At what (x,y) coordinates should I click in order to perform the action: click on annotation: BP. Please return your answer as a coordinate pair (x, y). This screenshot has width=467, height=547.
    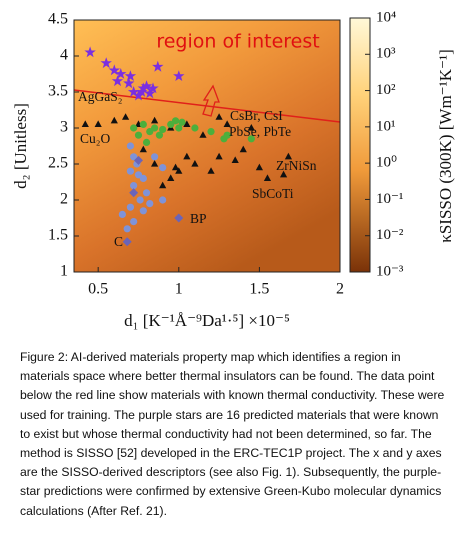
    Looking at the image, I should click on (198, 218).